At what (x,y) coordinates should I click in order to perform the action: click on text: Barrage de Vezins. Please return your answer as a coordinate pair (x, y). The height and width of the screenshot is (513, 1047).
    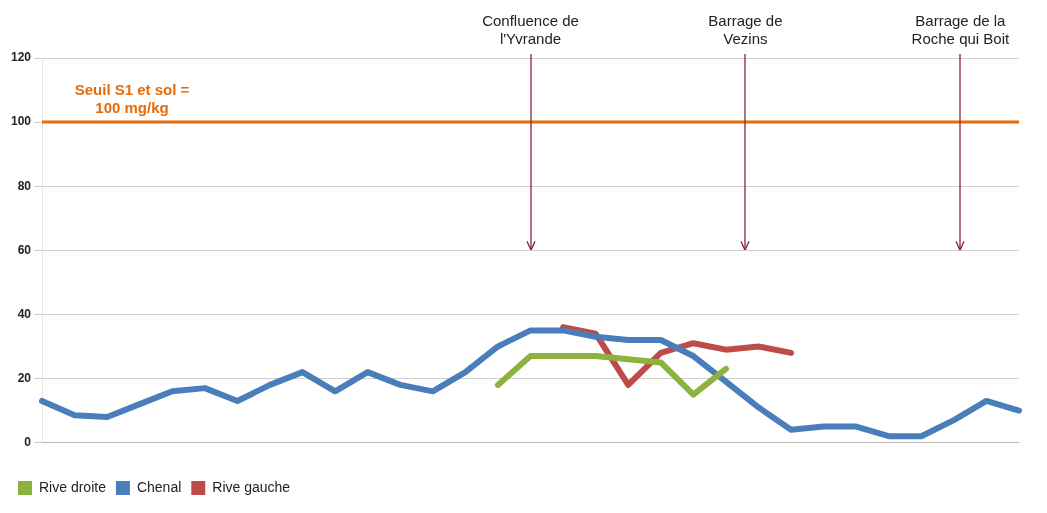
    Looking at the image, I should click on (745, 29).